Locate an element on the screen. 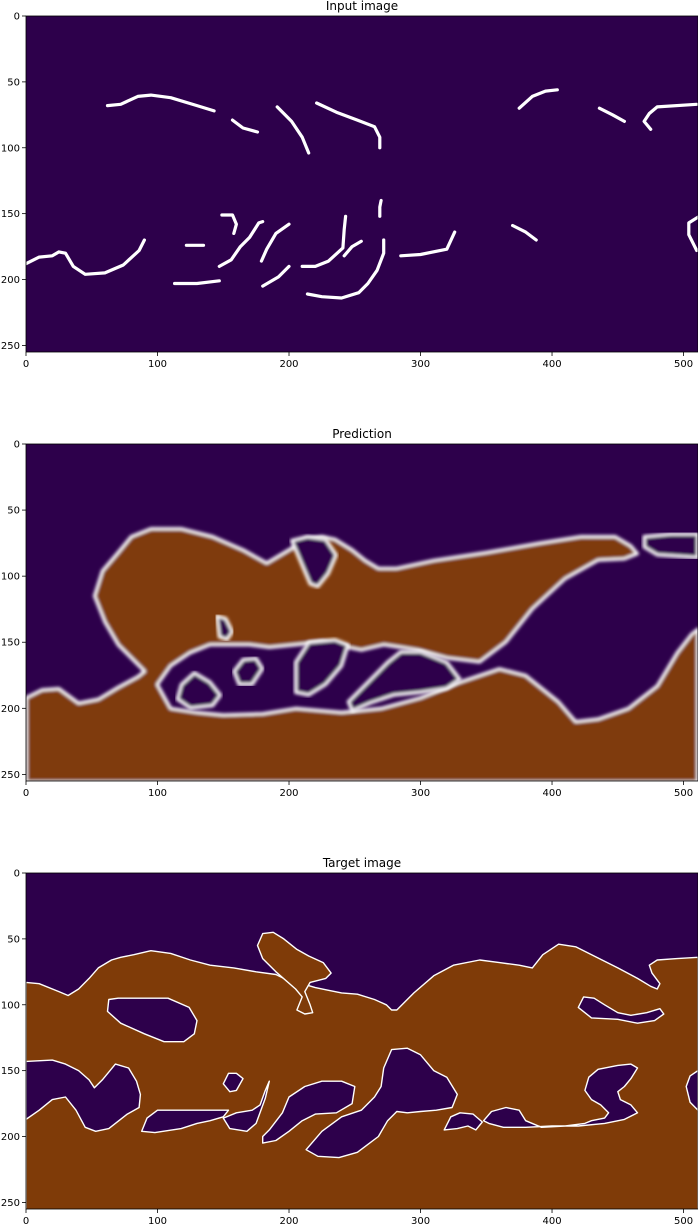 Image resolution: width=698 pixels, height=1226 pixels. panel-title: Prediction is located at coordinates (362, 434).